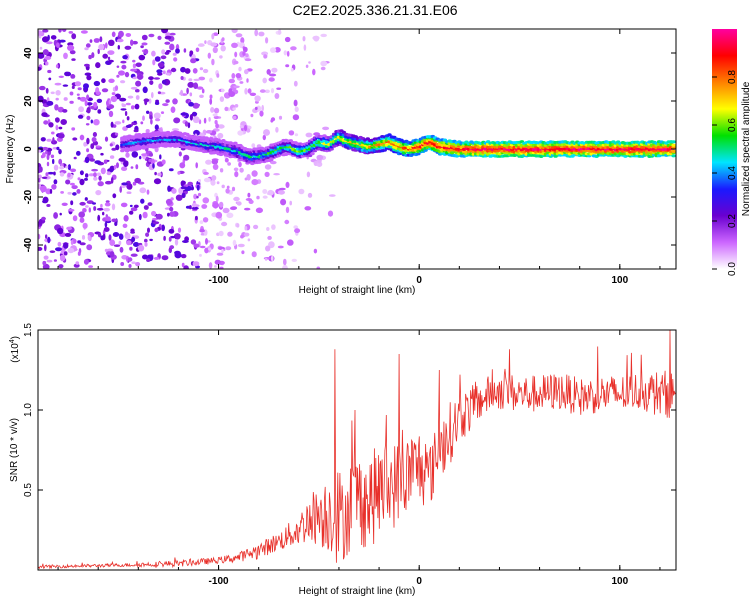 The width and height of the screenshot is (750, 600). I want to click on colorbar-tick-label: 0.8, so click(732, 77).